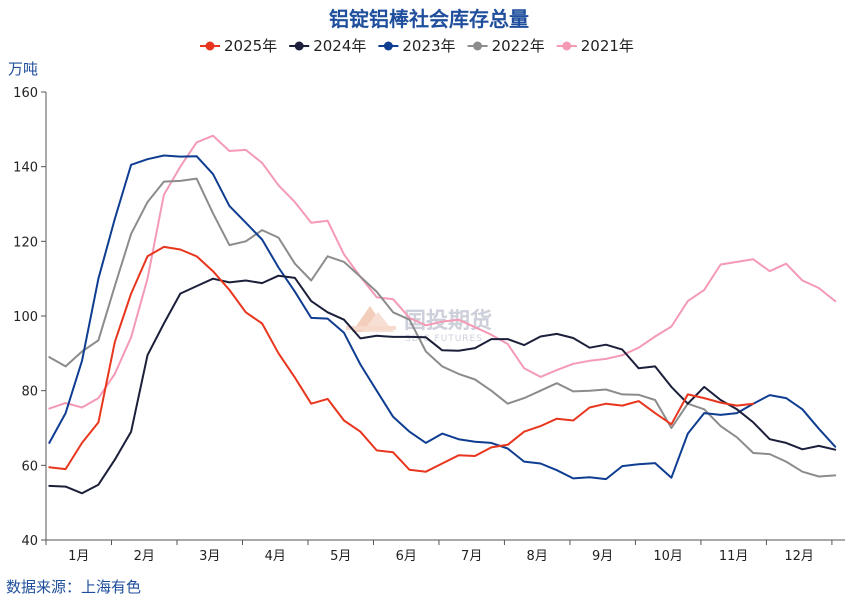 The image size is (854, 599). What do you see at coordinates (406, 556) in the screenshot?
I see `x-tick-label: 6月` at bounding box center [406, 556].